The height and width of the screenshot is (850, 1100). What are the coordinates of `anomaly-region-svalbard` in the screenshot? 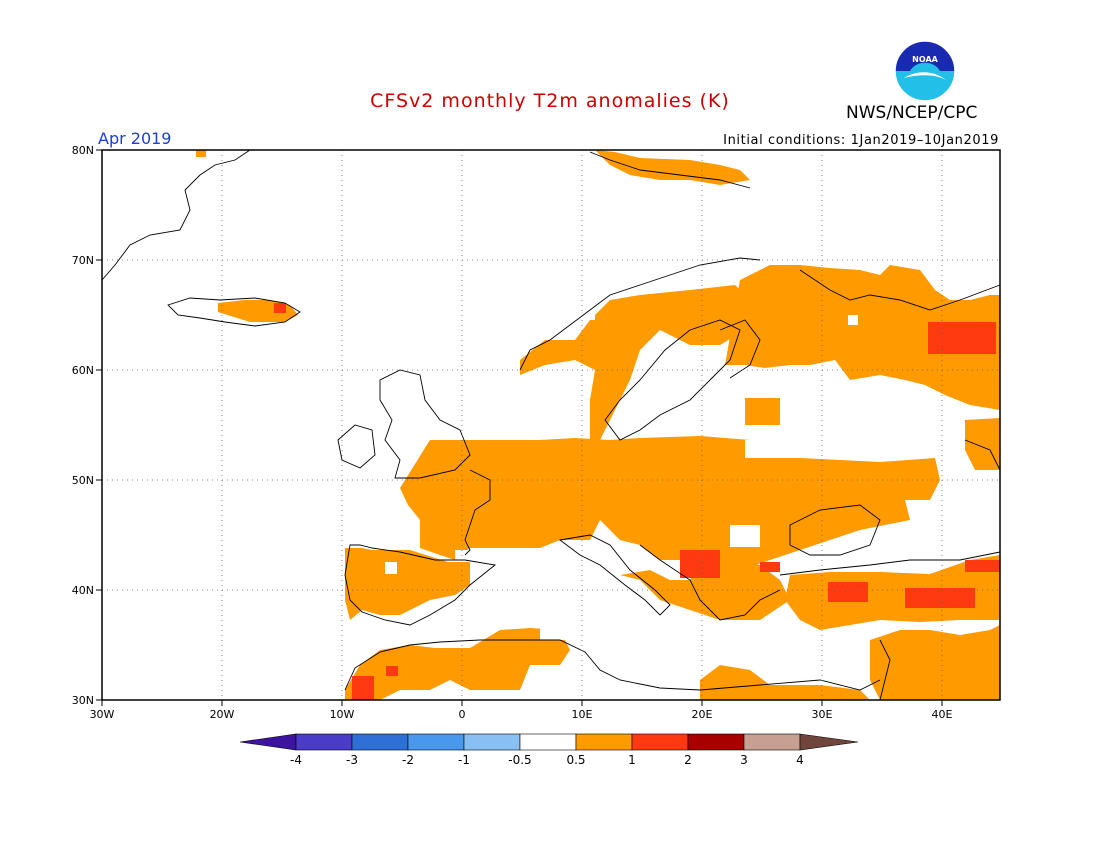 It's located at (672, 167).